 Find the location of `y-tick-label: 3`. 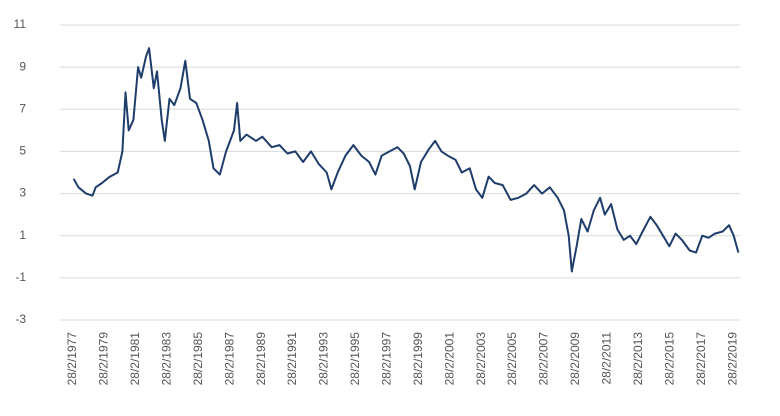

y-tick-label: 3 is located at coordinates (22, 193).